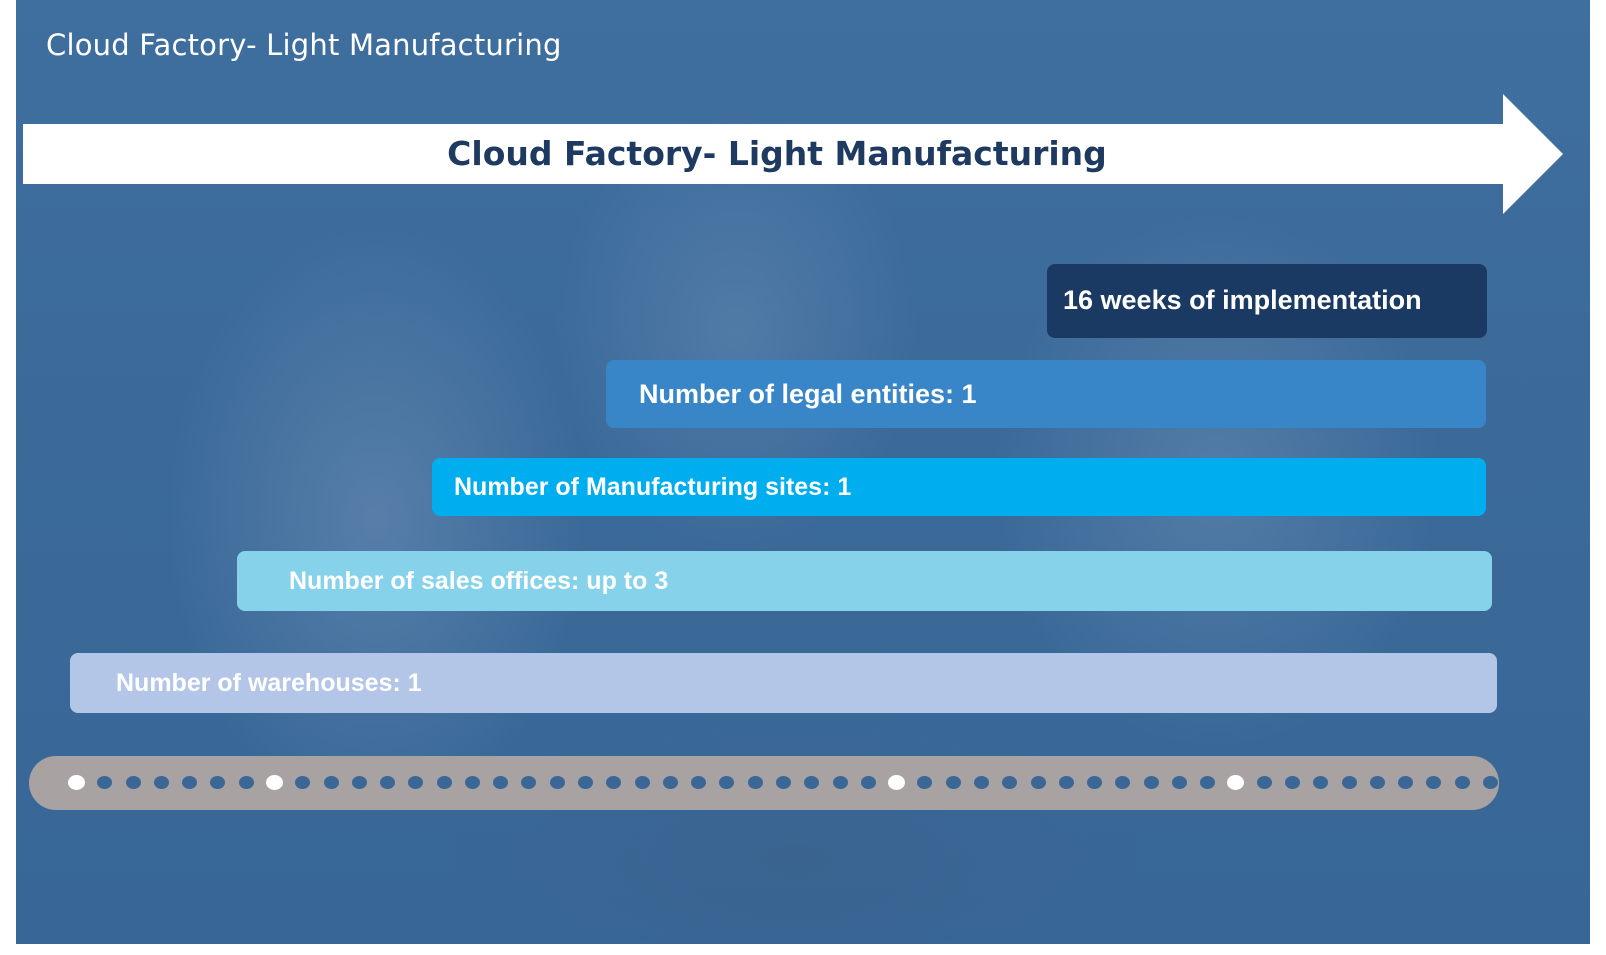  Describe the element at coordinates (764, 783) in the screenshot. I see `timeline-track` at that location.